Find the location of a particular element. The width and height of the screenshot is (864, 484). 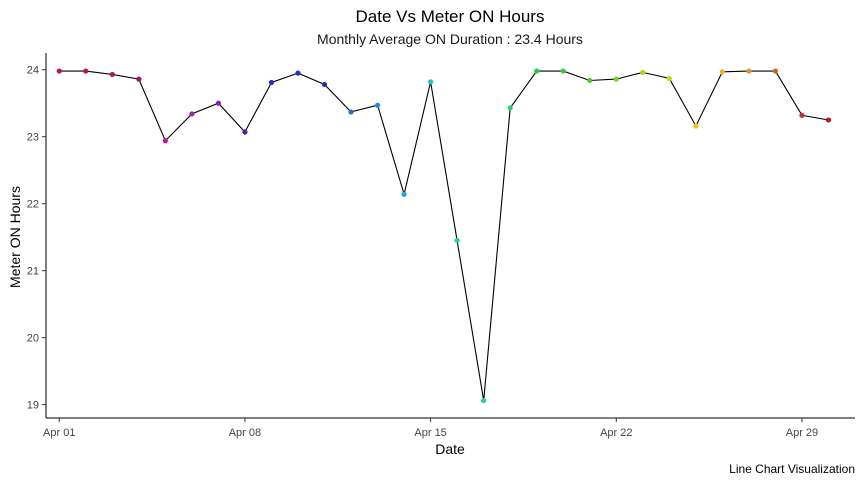

chart-caption: Line Chart Visualization is located at coordinates (792, 469).